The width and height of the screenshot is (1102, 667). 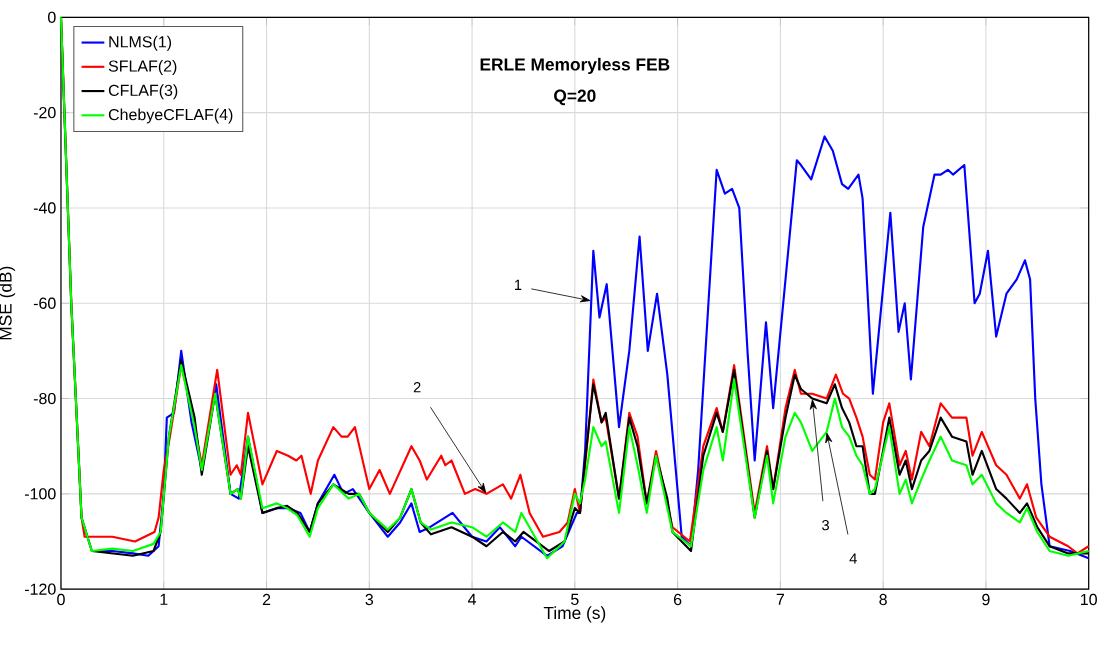 What do you see at coordinates (369, 599) in the screenshot?
I see `x-tick-label: 3` at bounding box center [369, 599].